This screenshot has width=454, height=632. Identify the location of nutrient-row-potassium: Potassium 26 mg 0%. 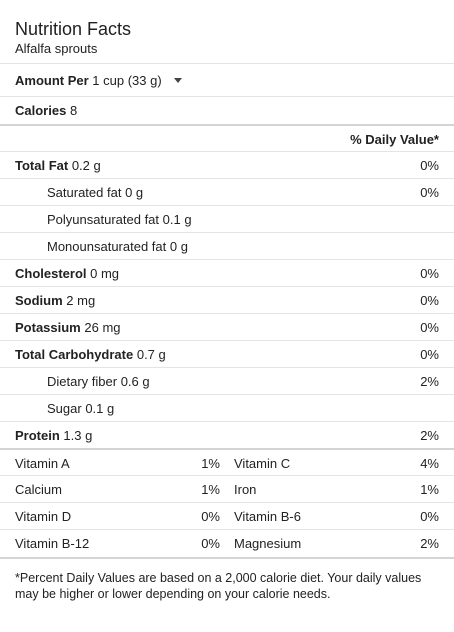
(227, 326).